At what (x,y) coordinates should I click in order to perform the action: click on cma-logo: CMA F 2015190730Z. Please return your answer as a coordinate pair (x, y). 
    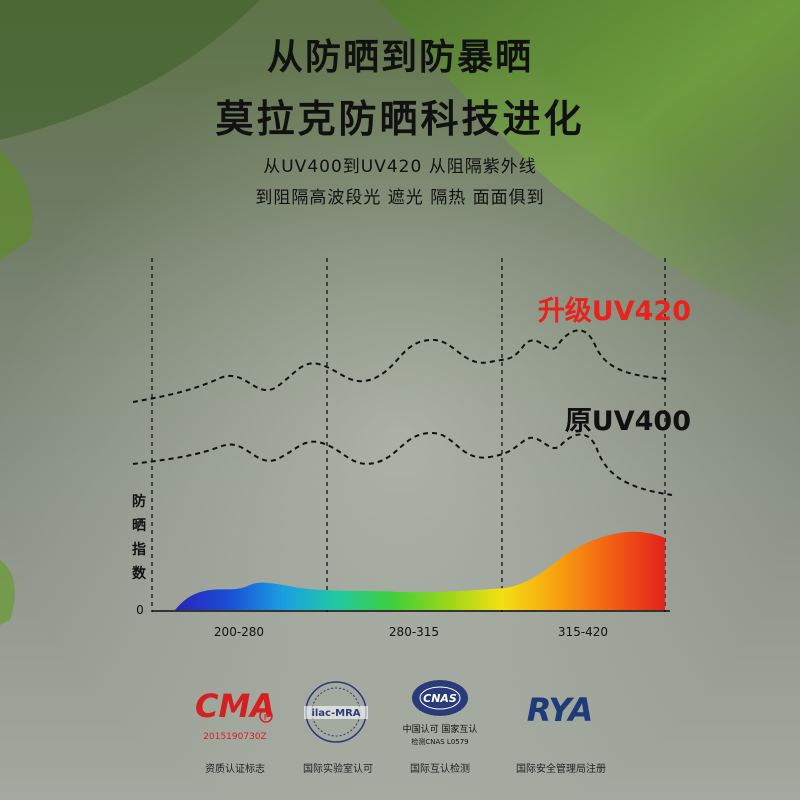
    Looking at the image, I should click on (235, 714).